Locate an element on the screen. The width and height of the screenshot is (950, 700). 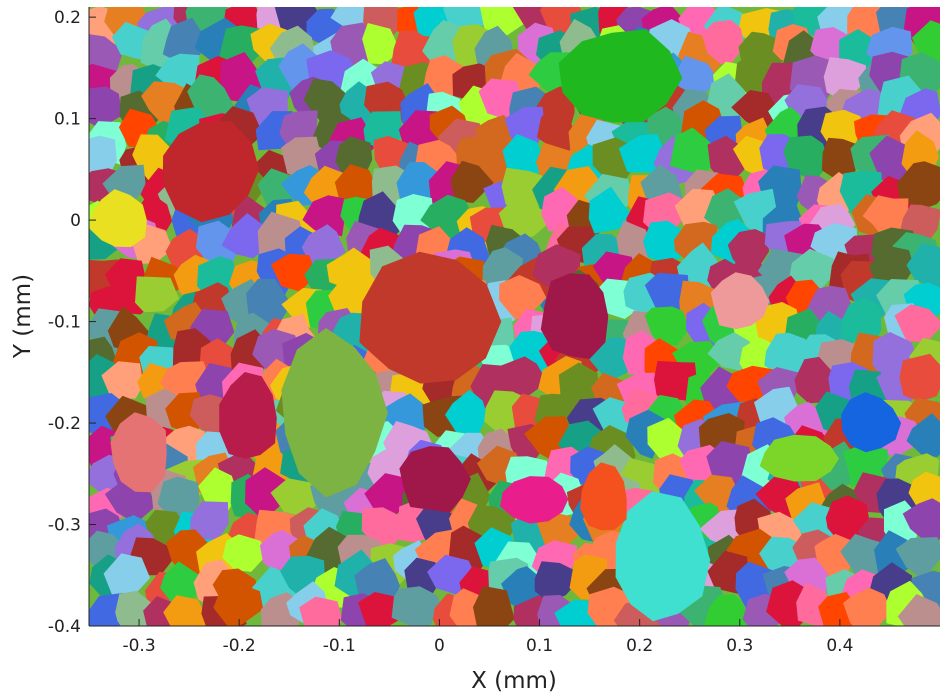
y-tick-label: 0 is located at coordinates (75, 221).